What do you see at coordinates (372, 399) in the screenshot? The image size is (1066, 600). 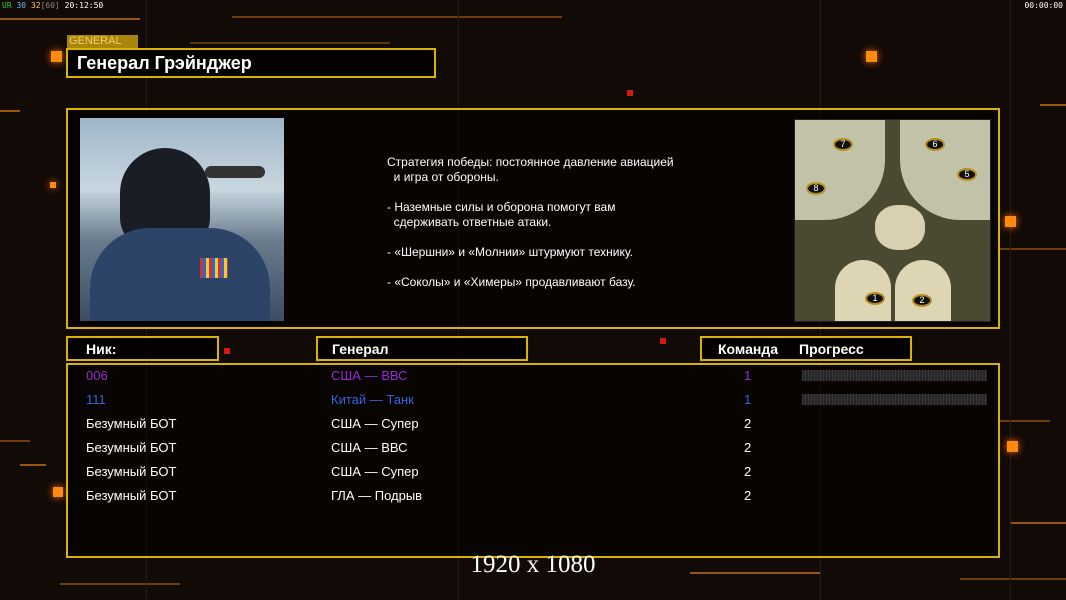 I see `player-general: Китай — Танк` at bounding box center [372, 399].